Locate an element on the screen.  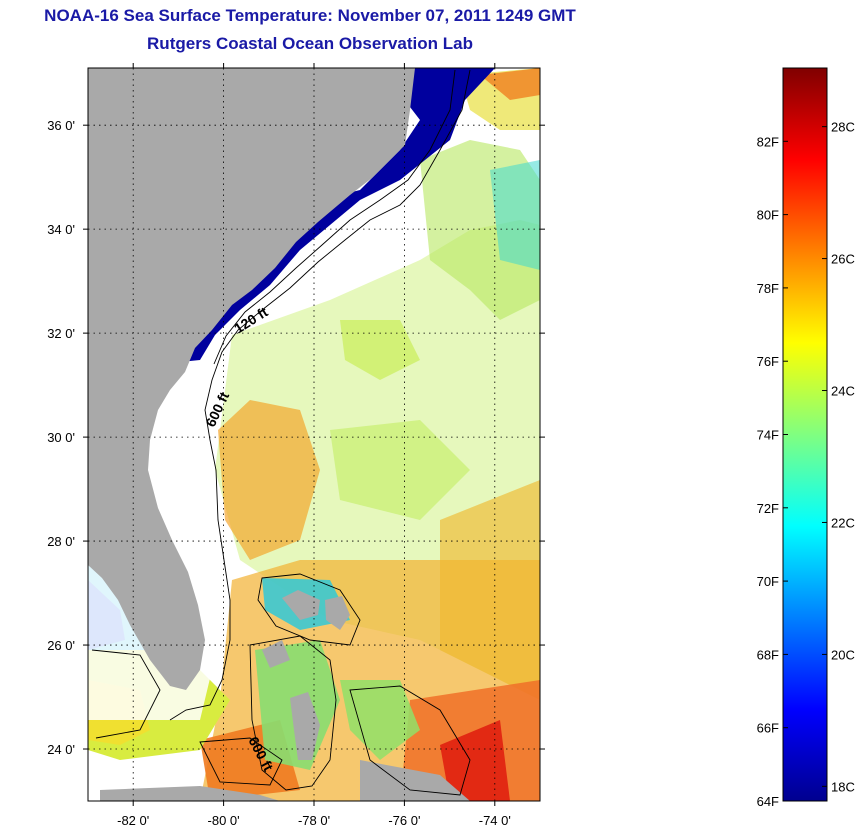
lat-tick-label: 24 0' is located at coordinates (61, 749).